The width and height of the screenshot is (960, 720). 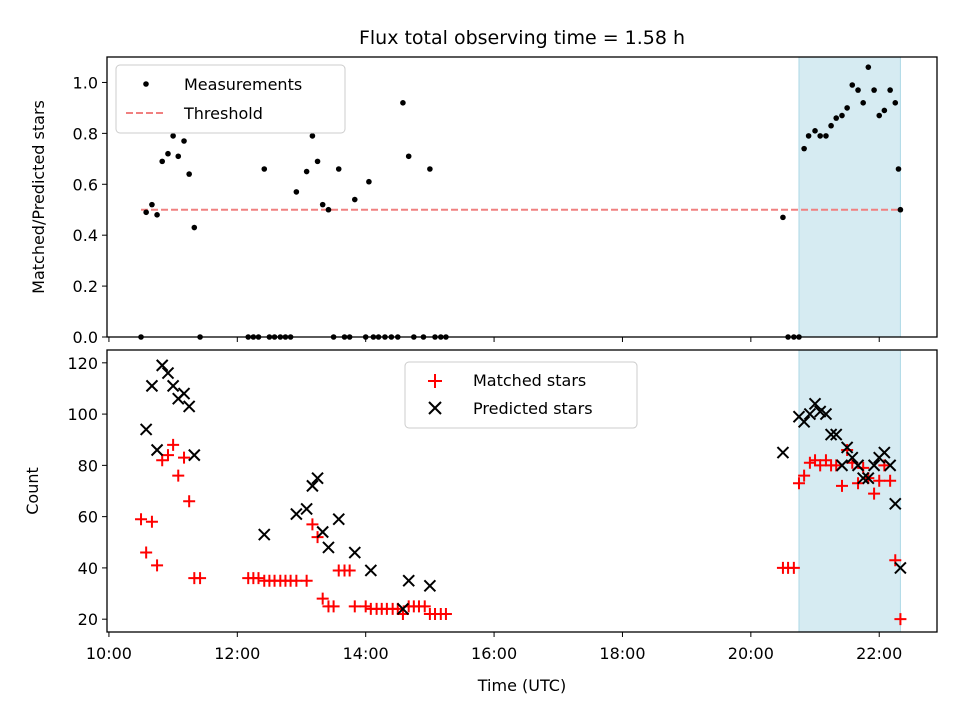 What do you see at coordinates (223, 113) in the screenshot?
I see `legend-threshold-label: Threshold` at bounding box center [223, 113].